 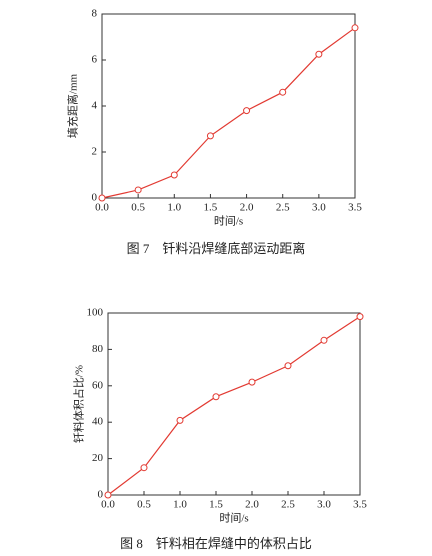 What do you see at coordinates (98, 349) in the screenshot?
I see `y-tick-label: 80` at bounding box center [98, 349].